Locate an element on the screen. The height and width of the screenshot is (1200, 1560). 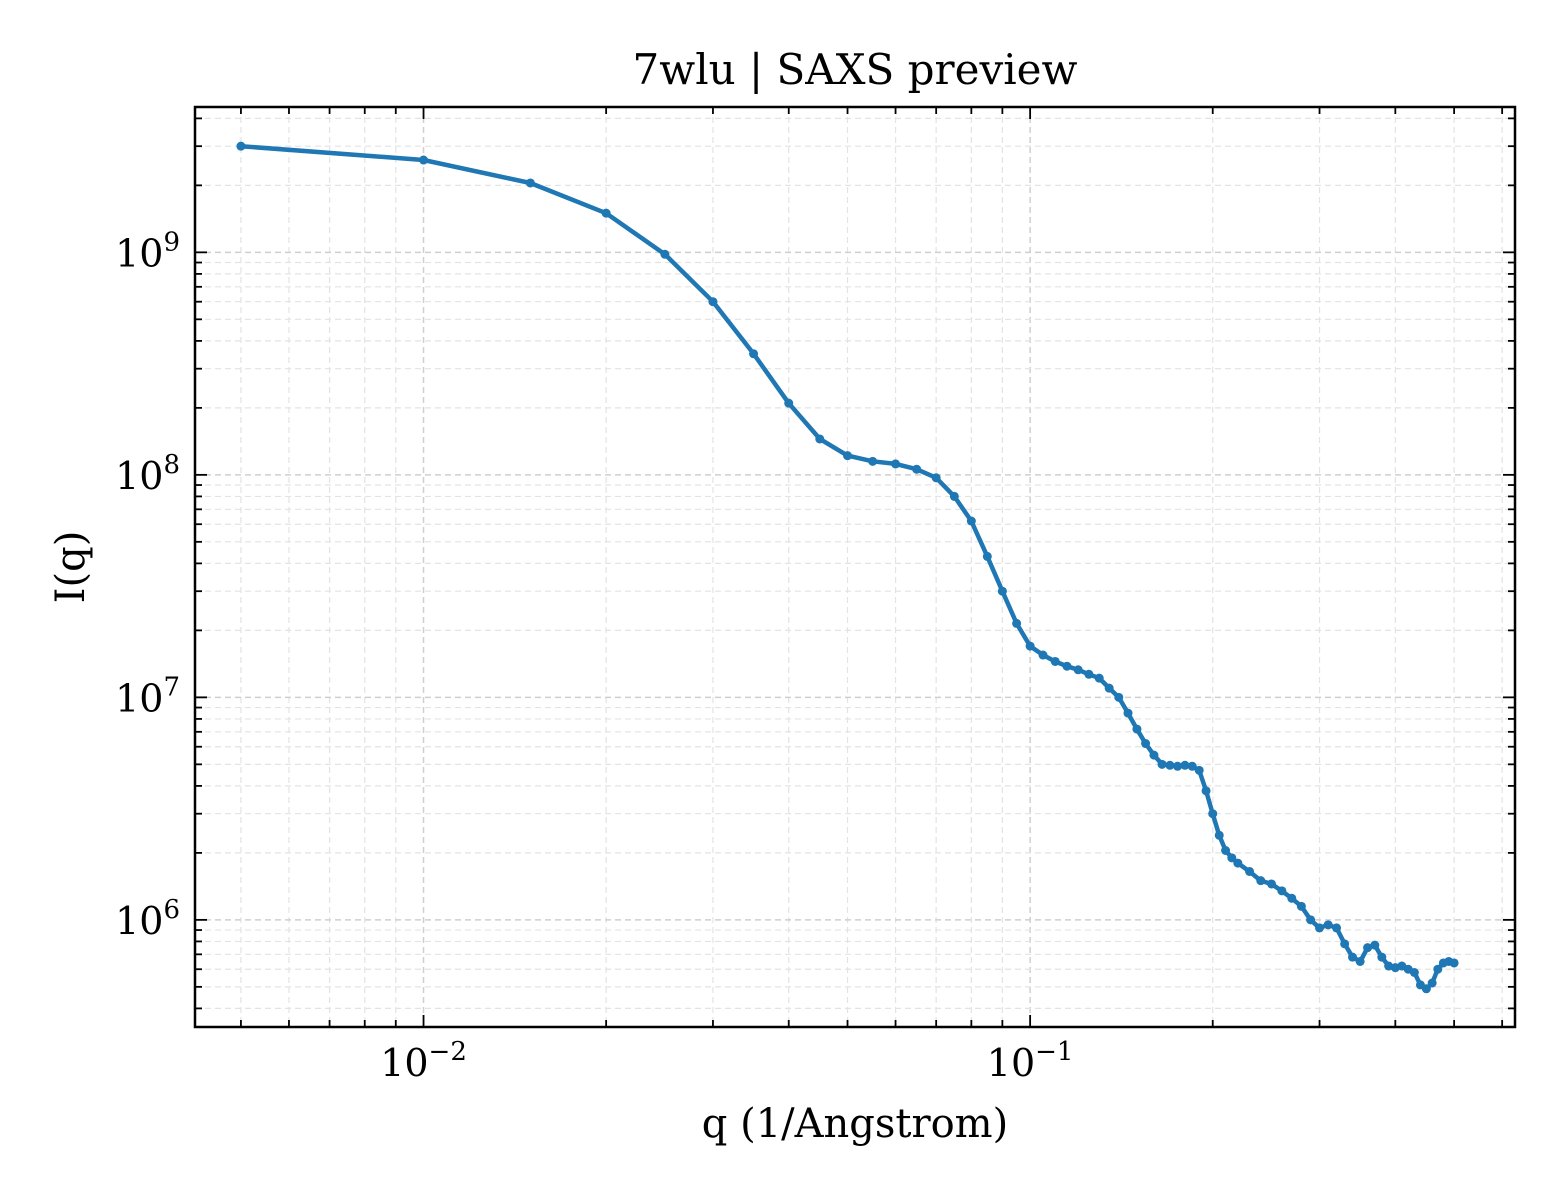
y-tick-label-exp: 7 is located at coordinates (171, 687).